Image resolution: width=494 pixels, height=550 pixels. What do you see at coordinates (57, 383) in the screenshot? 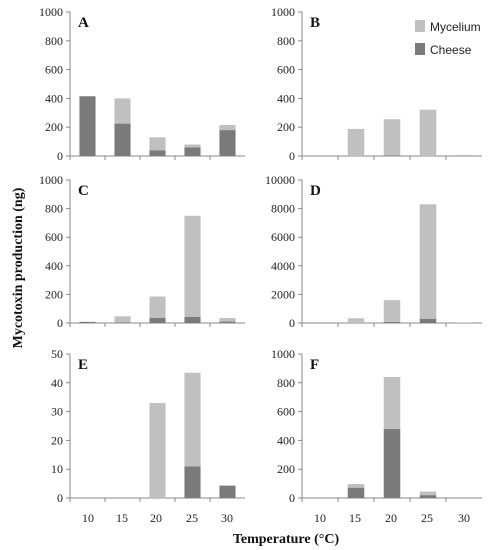
I see `y-tick-label: 40` at bounding box center [57, 383].